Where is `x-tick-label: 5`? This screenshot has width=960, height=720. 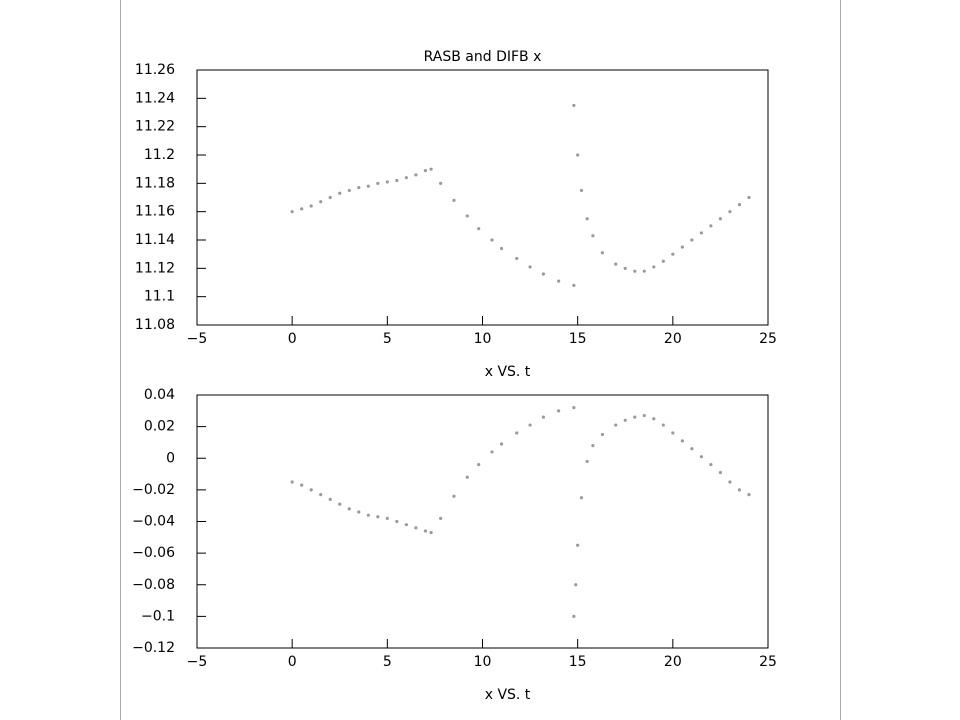 x-tick-label: 5 is located at coordinates (387, 662).